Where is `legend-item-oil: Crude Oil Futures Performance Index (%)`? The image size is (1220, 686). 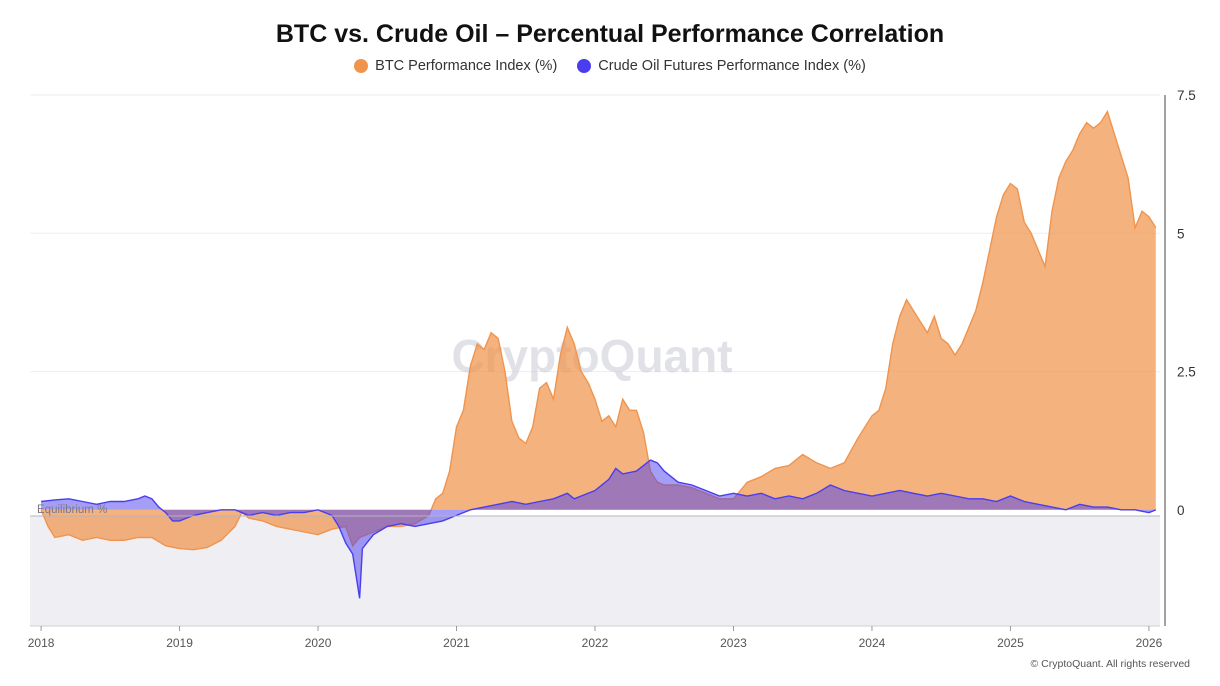 legend-item-oil: Crude Oil Futures Performance Index (%) is located at coordinates (721, 66).